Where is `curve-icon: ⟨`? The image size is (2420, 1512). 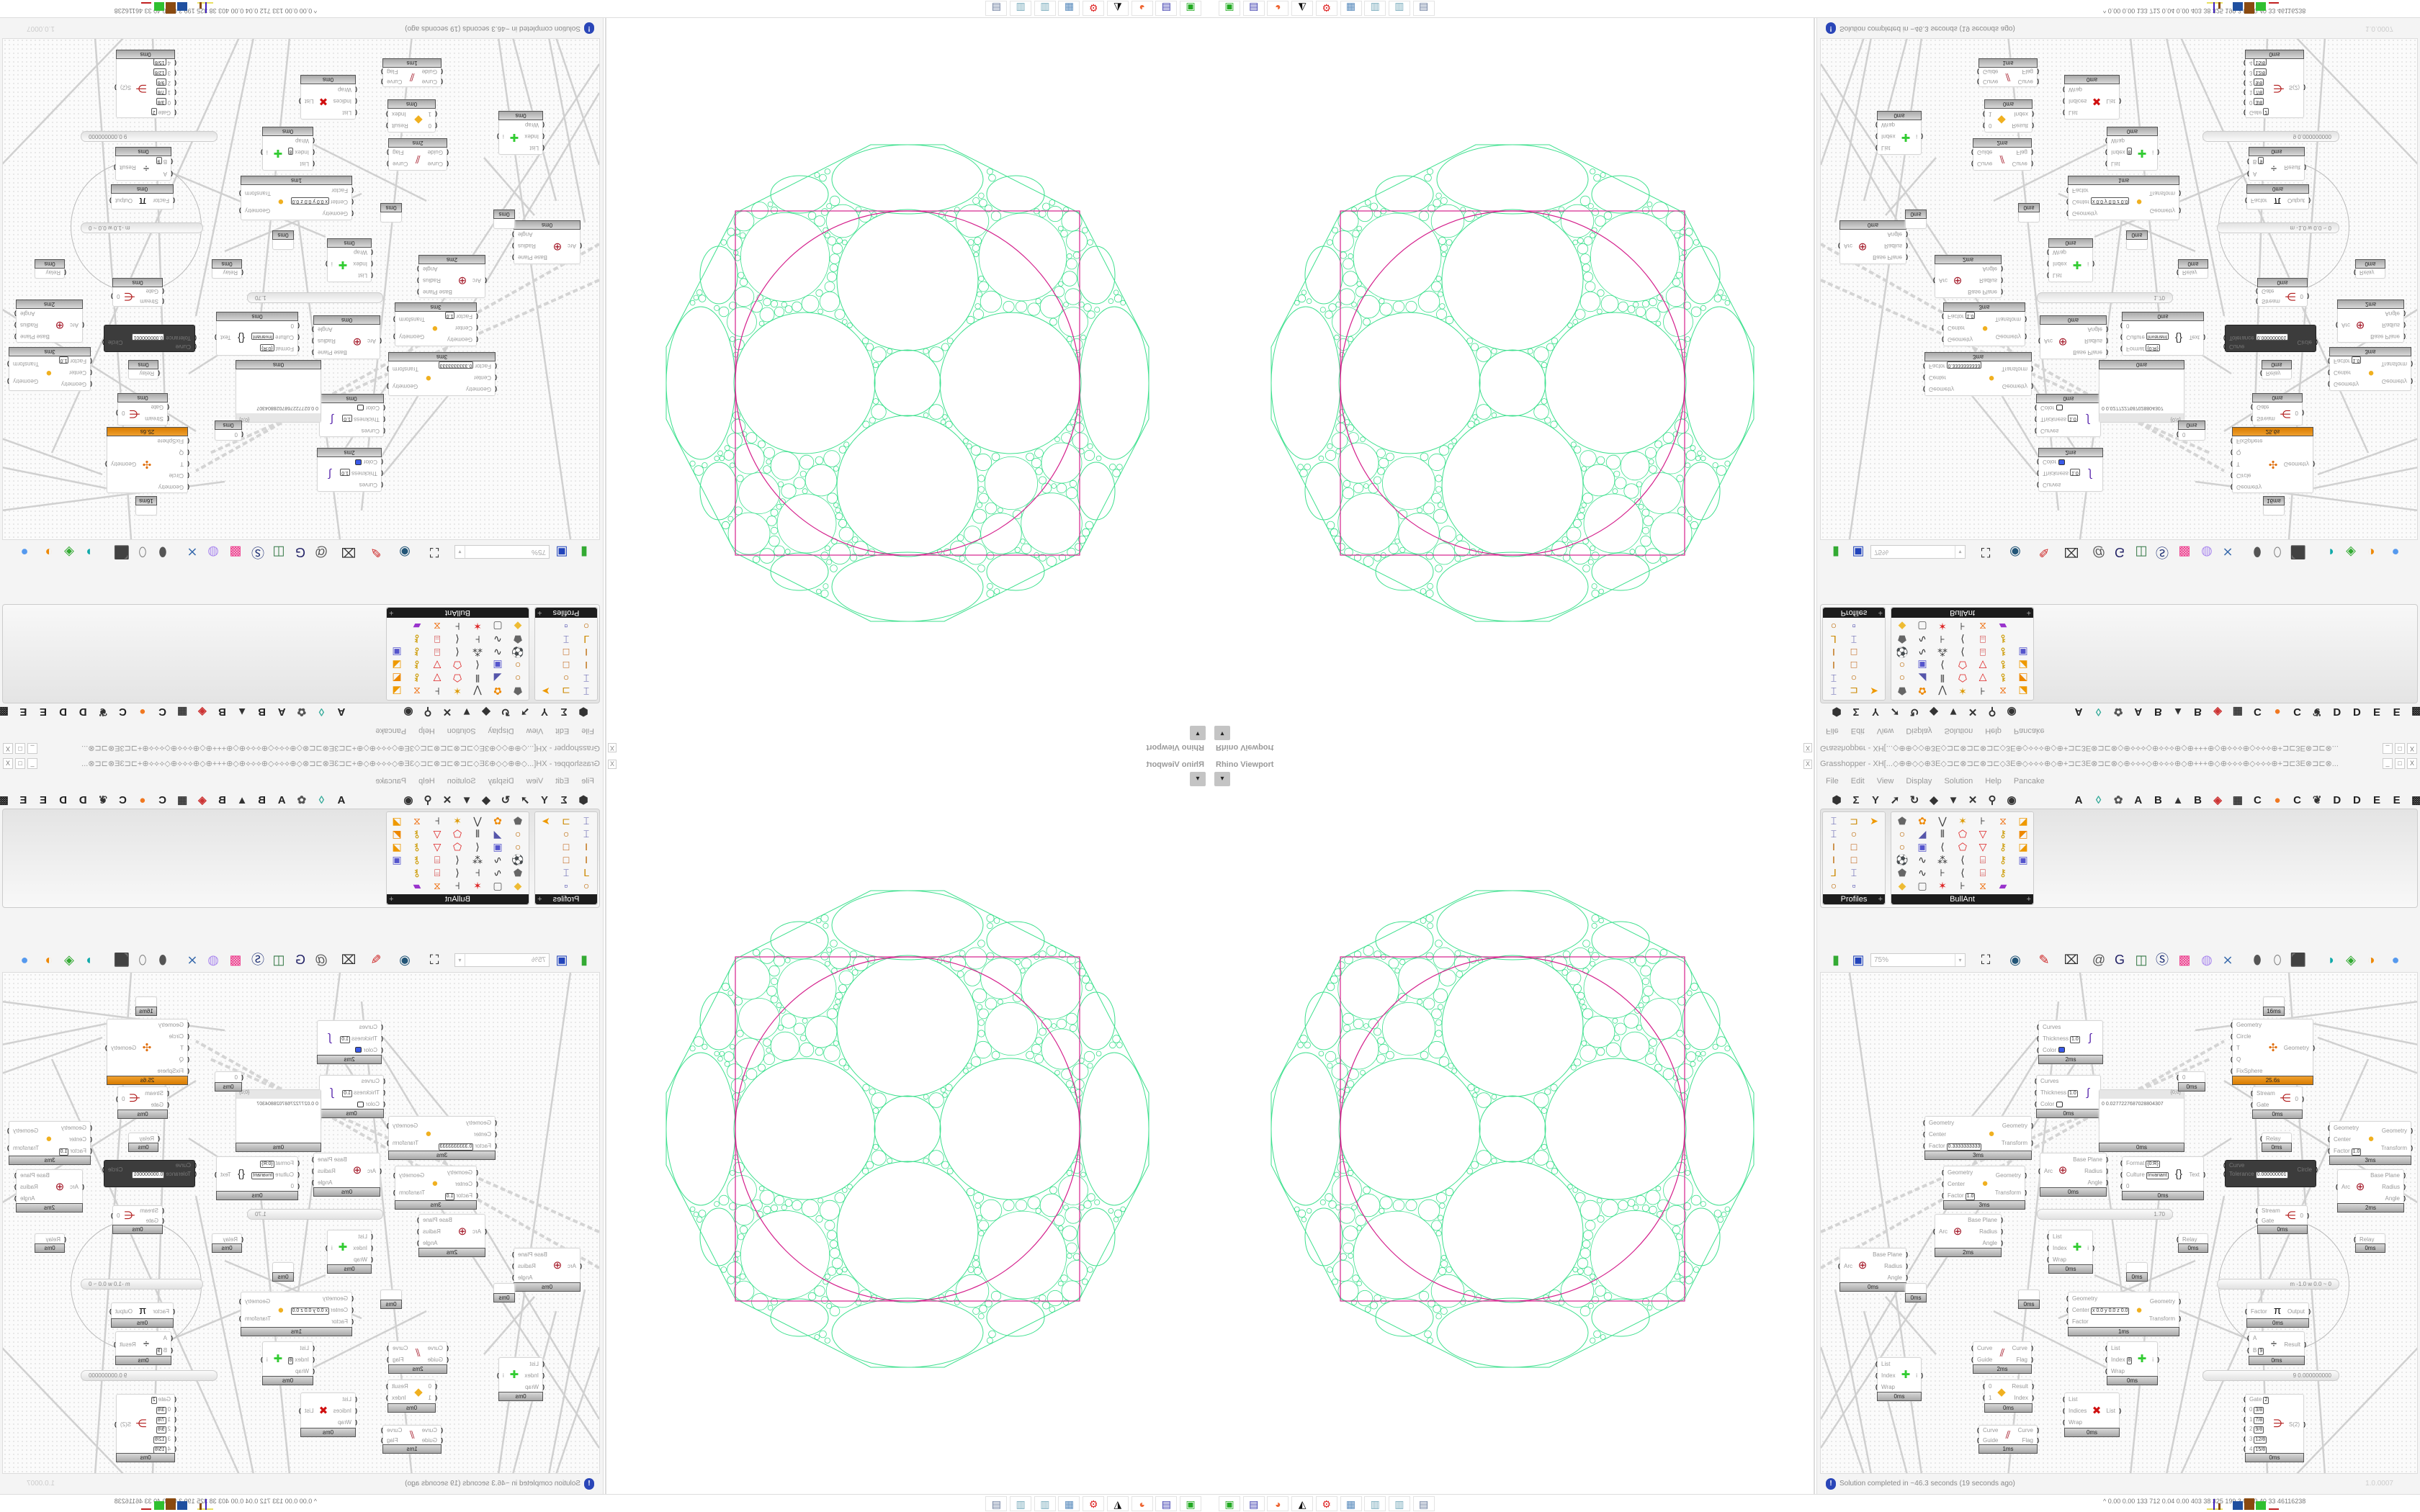 curve-icon: ⟨ is located at coordinates (457, 872).